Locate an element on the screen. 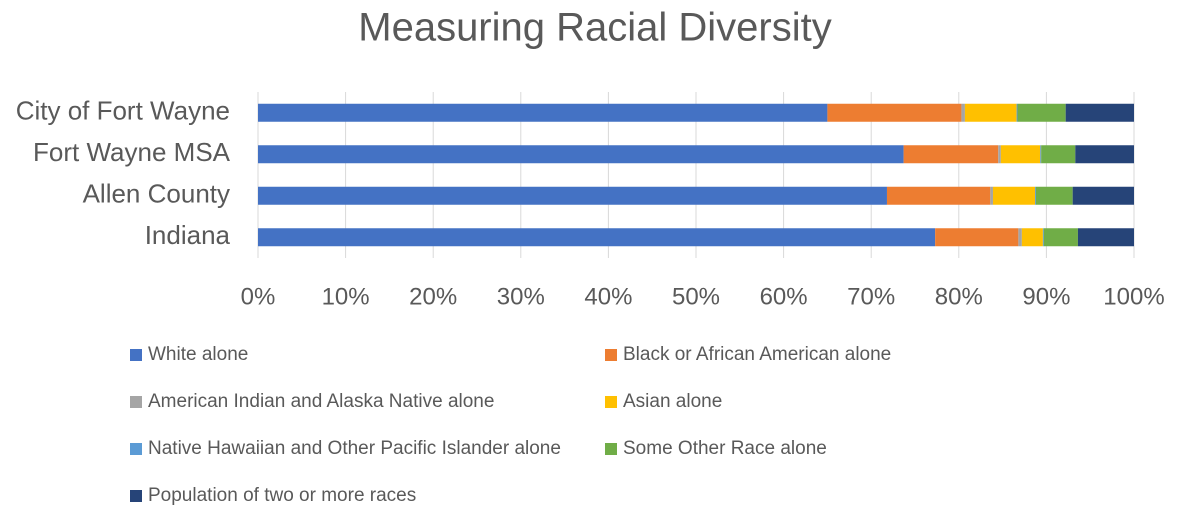 The image size is (1178, 507). legend-label: Black or African American alone is located at coordinates (757, 354).